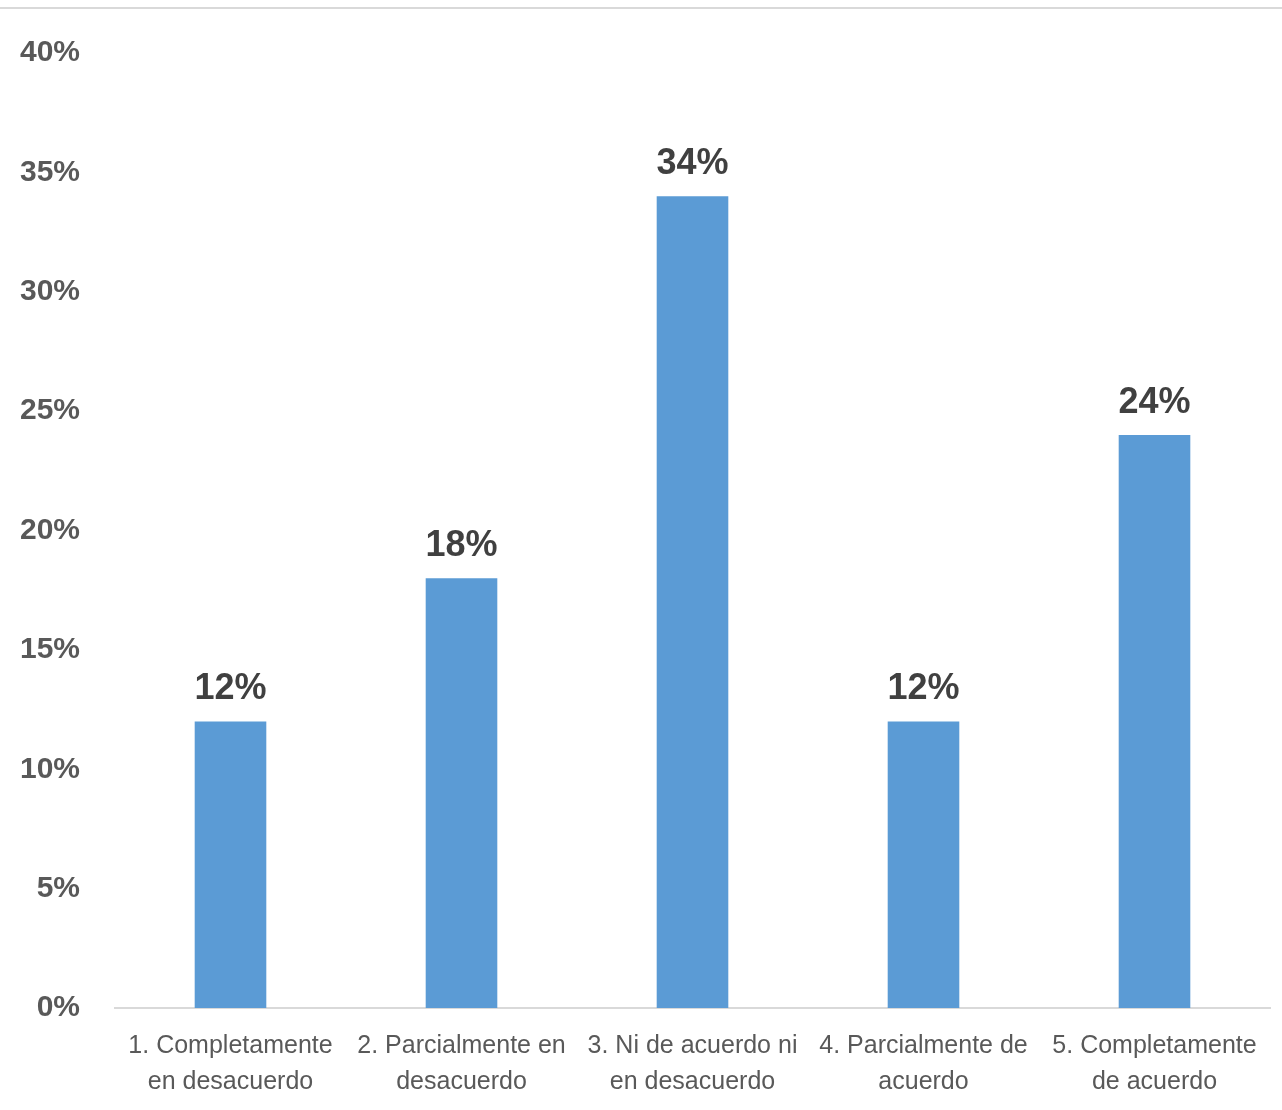  What do you see at coordinates (461, 1061) in the screenshot?
I see `x-tick-label: 2. Parcialmente en desacuerdo` at bounding box center [461, 1061].